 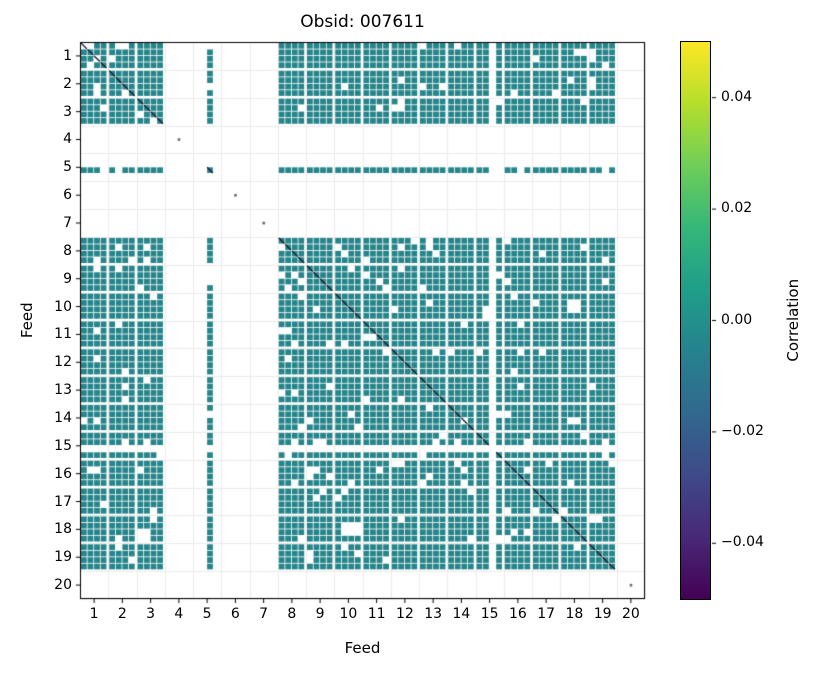 What do you see at coordinates (179, 614) in the screenshot?
I see `x-tick-label: 4` at bounding box center [179, 614].